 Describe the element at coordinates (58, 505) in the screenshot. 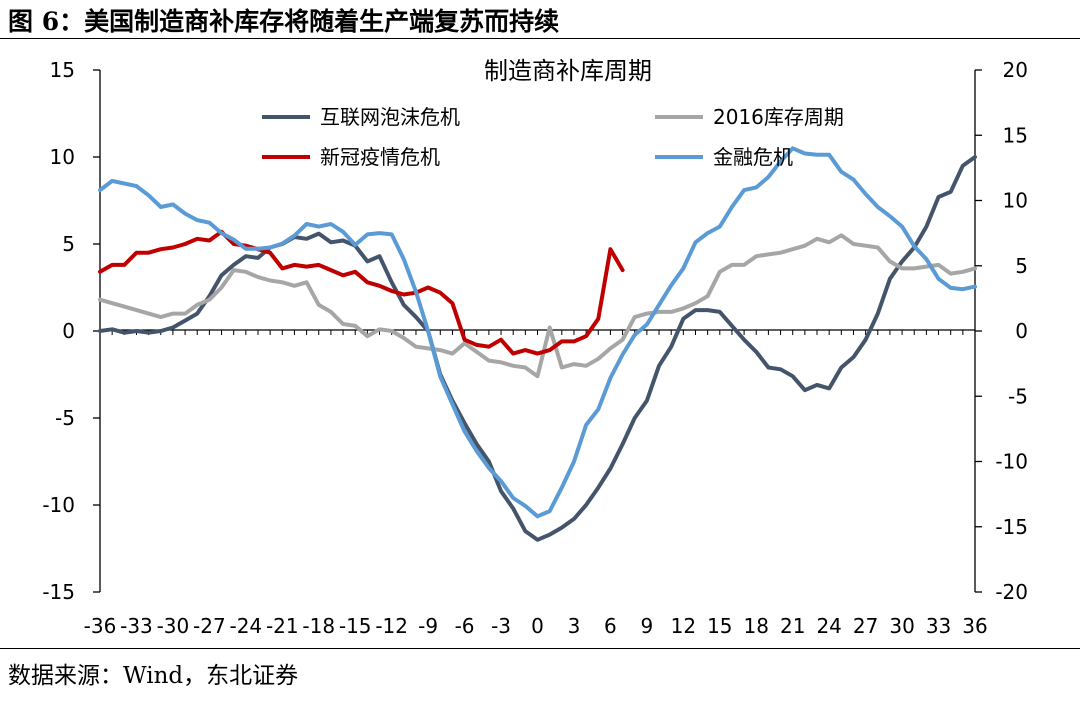

I see `left-tick-label: -10` at that location.